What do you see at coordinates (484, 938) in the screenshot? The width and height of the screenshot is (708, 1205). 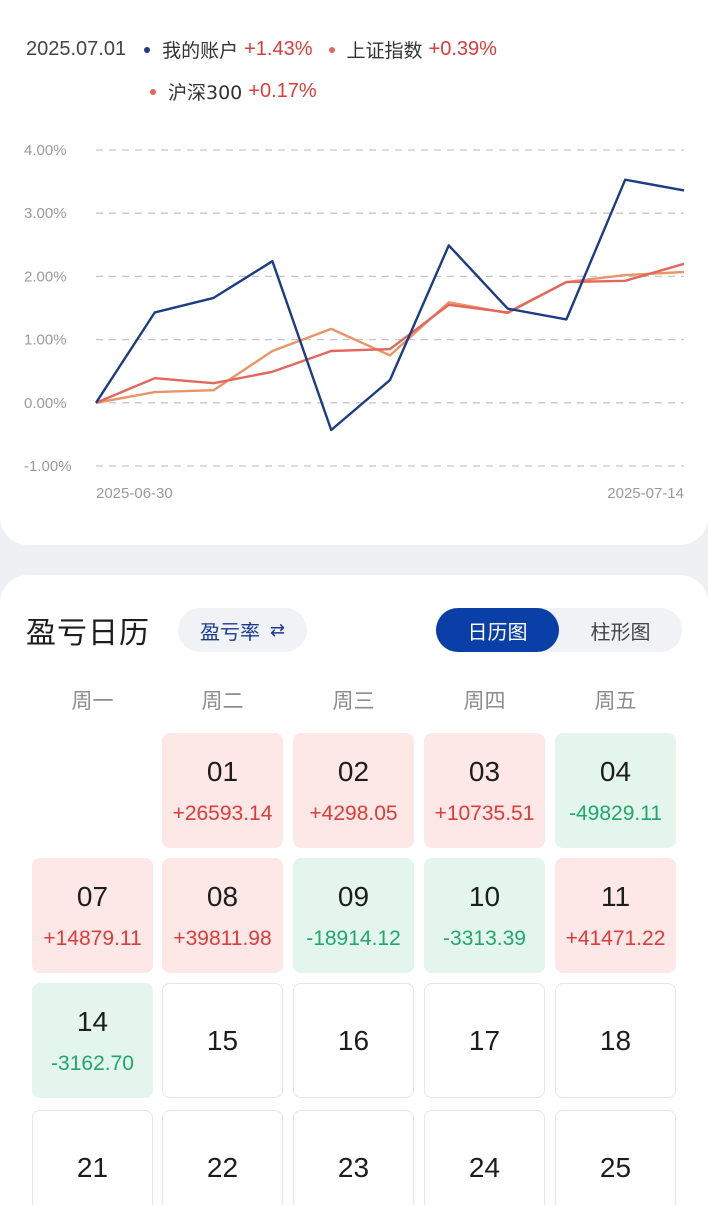 I see `day-pnl-value: -3313.39` at bounding box center [484, 938].